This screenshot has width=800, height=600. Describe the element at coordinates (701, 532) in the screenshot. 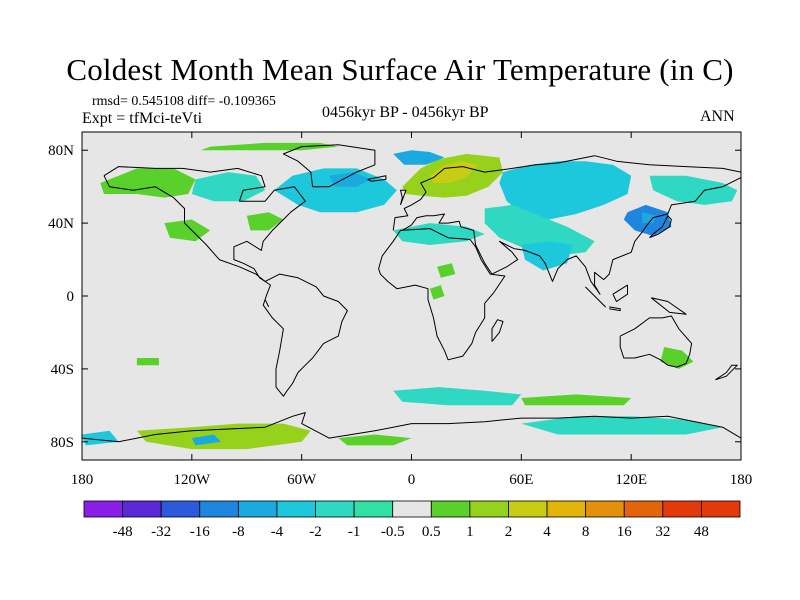

I see `colorbar-label: 48` at that location.